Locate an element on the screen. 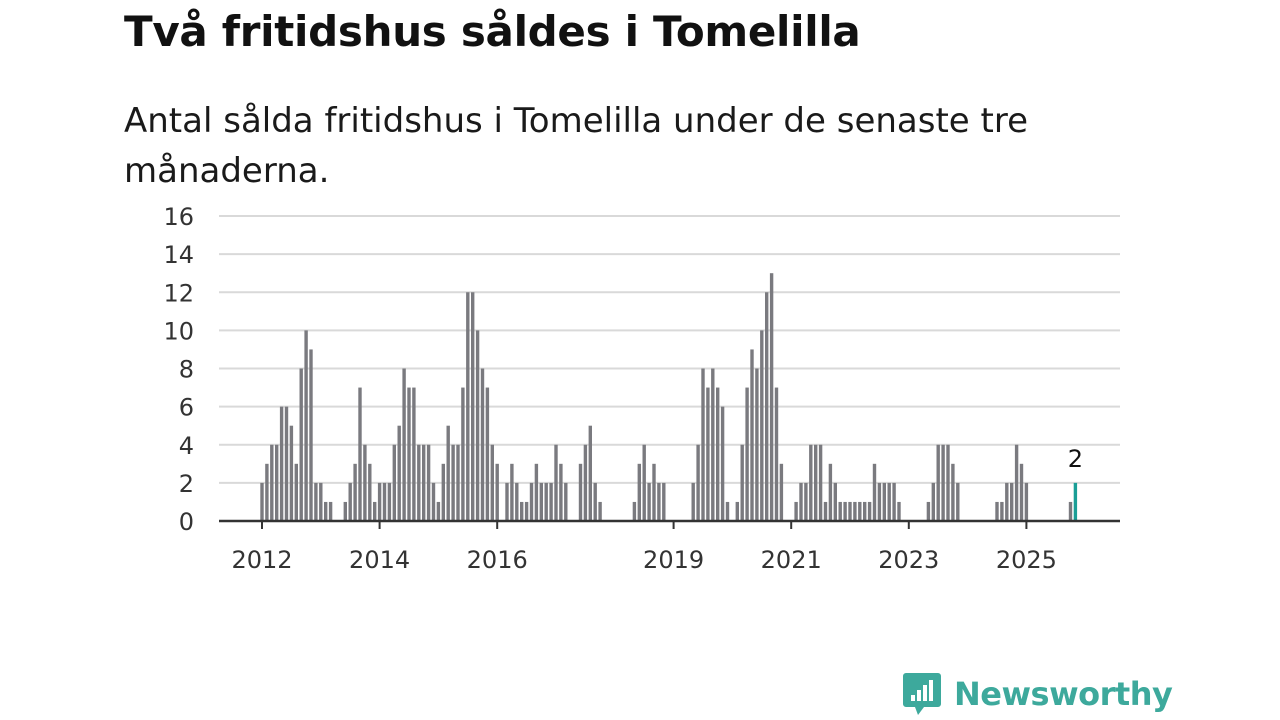  y-tick-label: 2 is located at coordinates (186, 484).